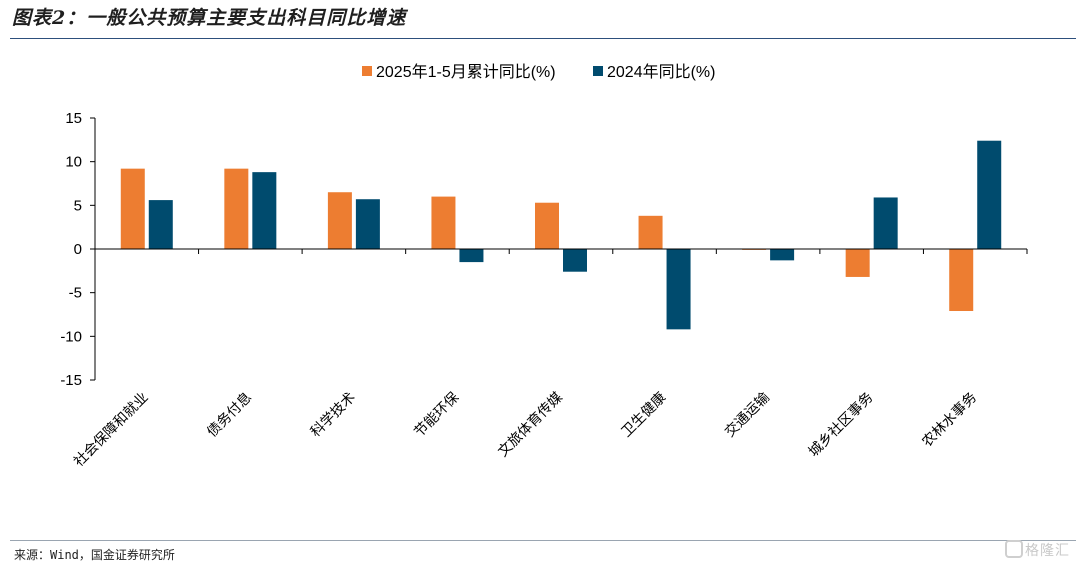 This screenshot has height=563, width=1080. Describe the element at coordinates (466, 72) in the screenshot. I see `legend-label-series1: 2025年1-5月累计同比(%)` at that location.